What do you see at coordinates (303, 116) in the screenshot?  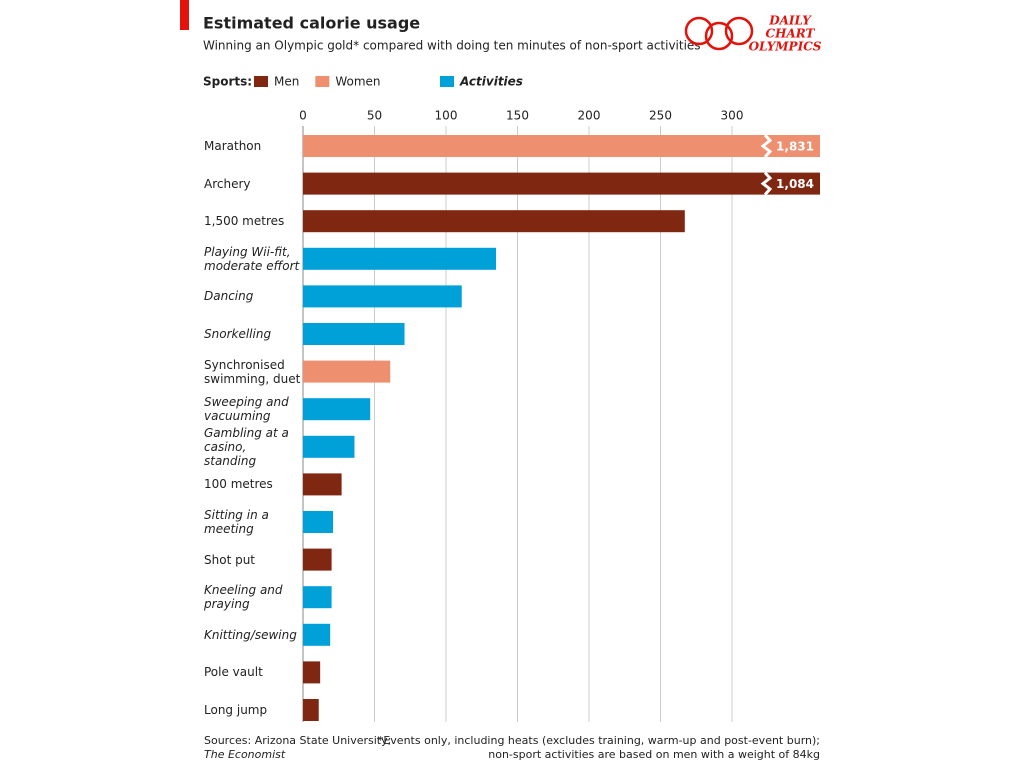 I see `x-tick-label: 0` at bounding box center [303, 116].